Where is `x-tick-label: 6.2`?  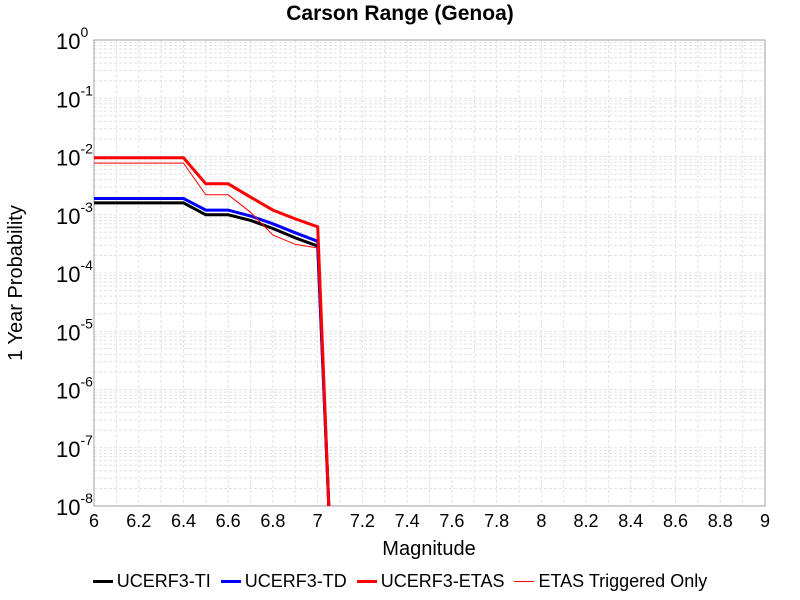 x-tick-label: 6.2 is located at coordinates (138, 521).